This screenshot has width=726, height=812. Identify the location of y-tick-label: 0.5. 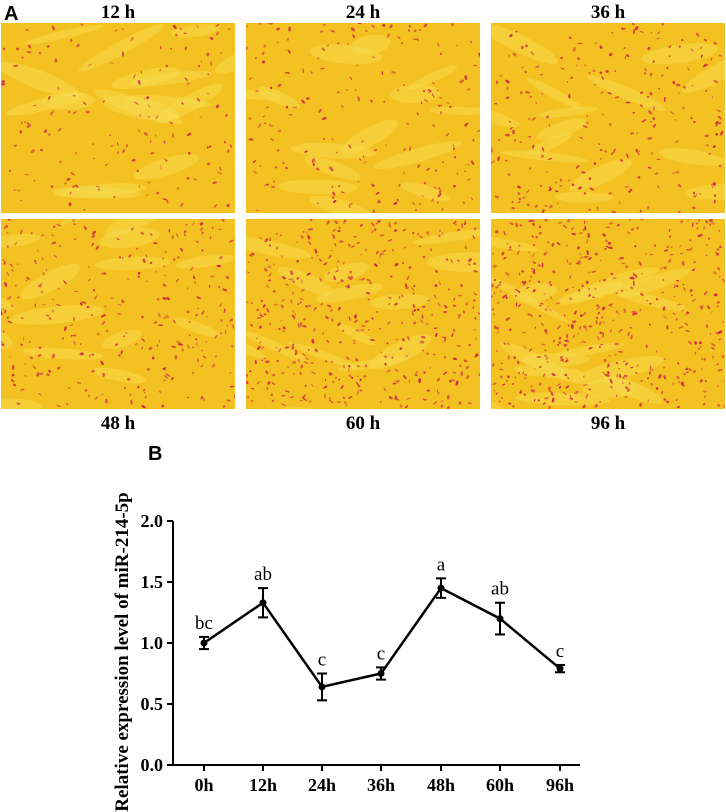
(152, 704).